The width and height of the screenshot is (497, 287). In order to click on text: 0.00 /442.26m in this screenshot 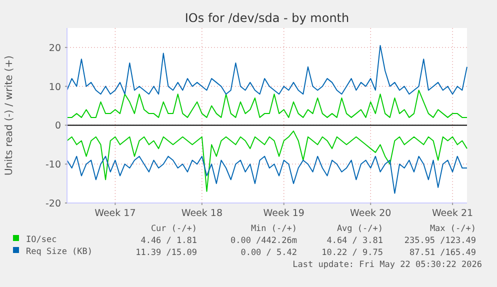, I will do `click(263, 241)`.